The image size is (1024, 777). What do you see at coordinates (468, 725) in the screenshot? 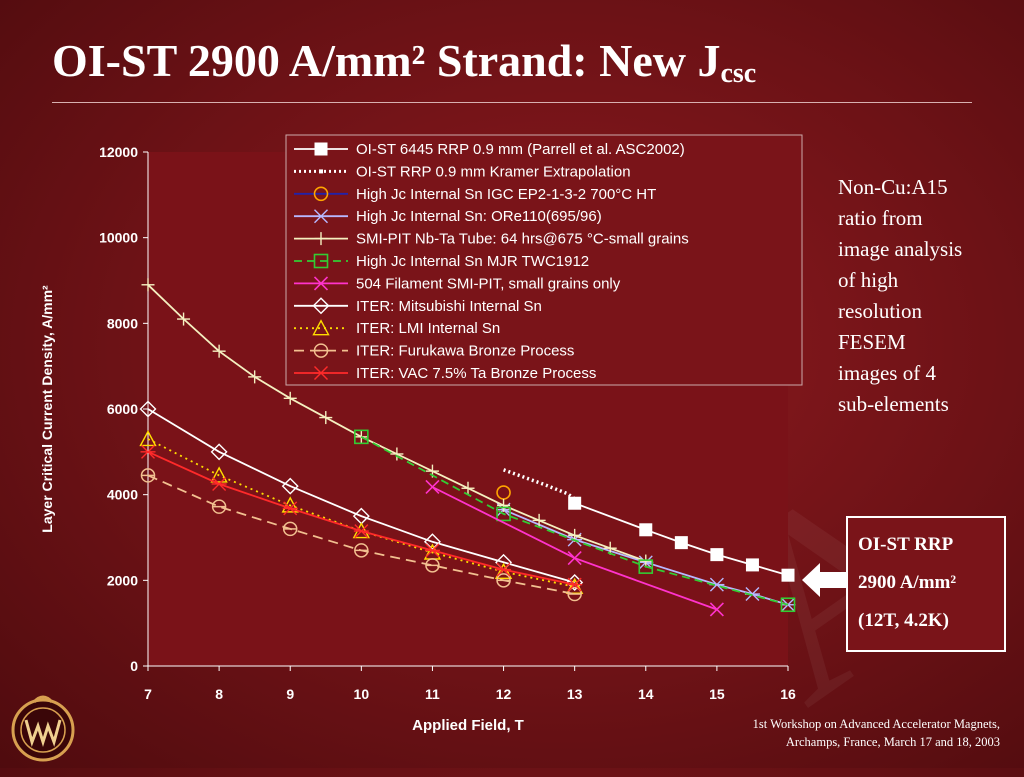
I see `x-axis-label: Applied Field, T` at bounding box center [468, 725].